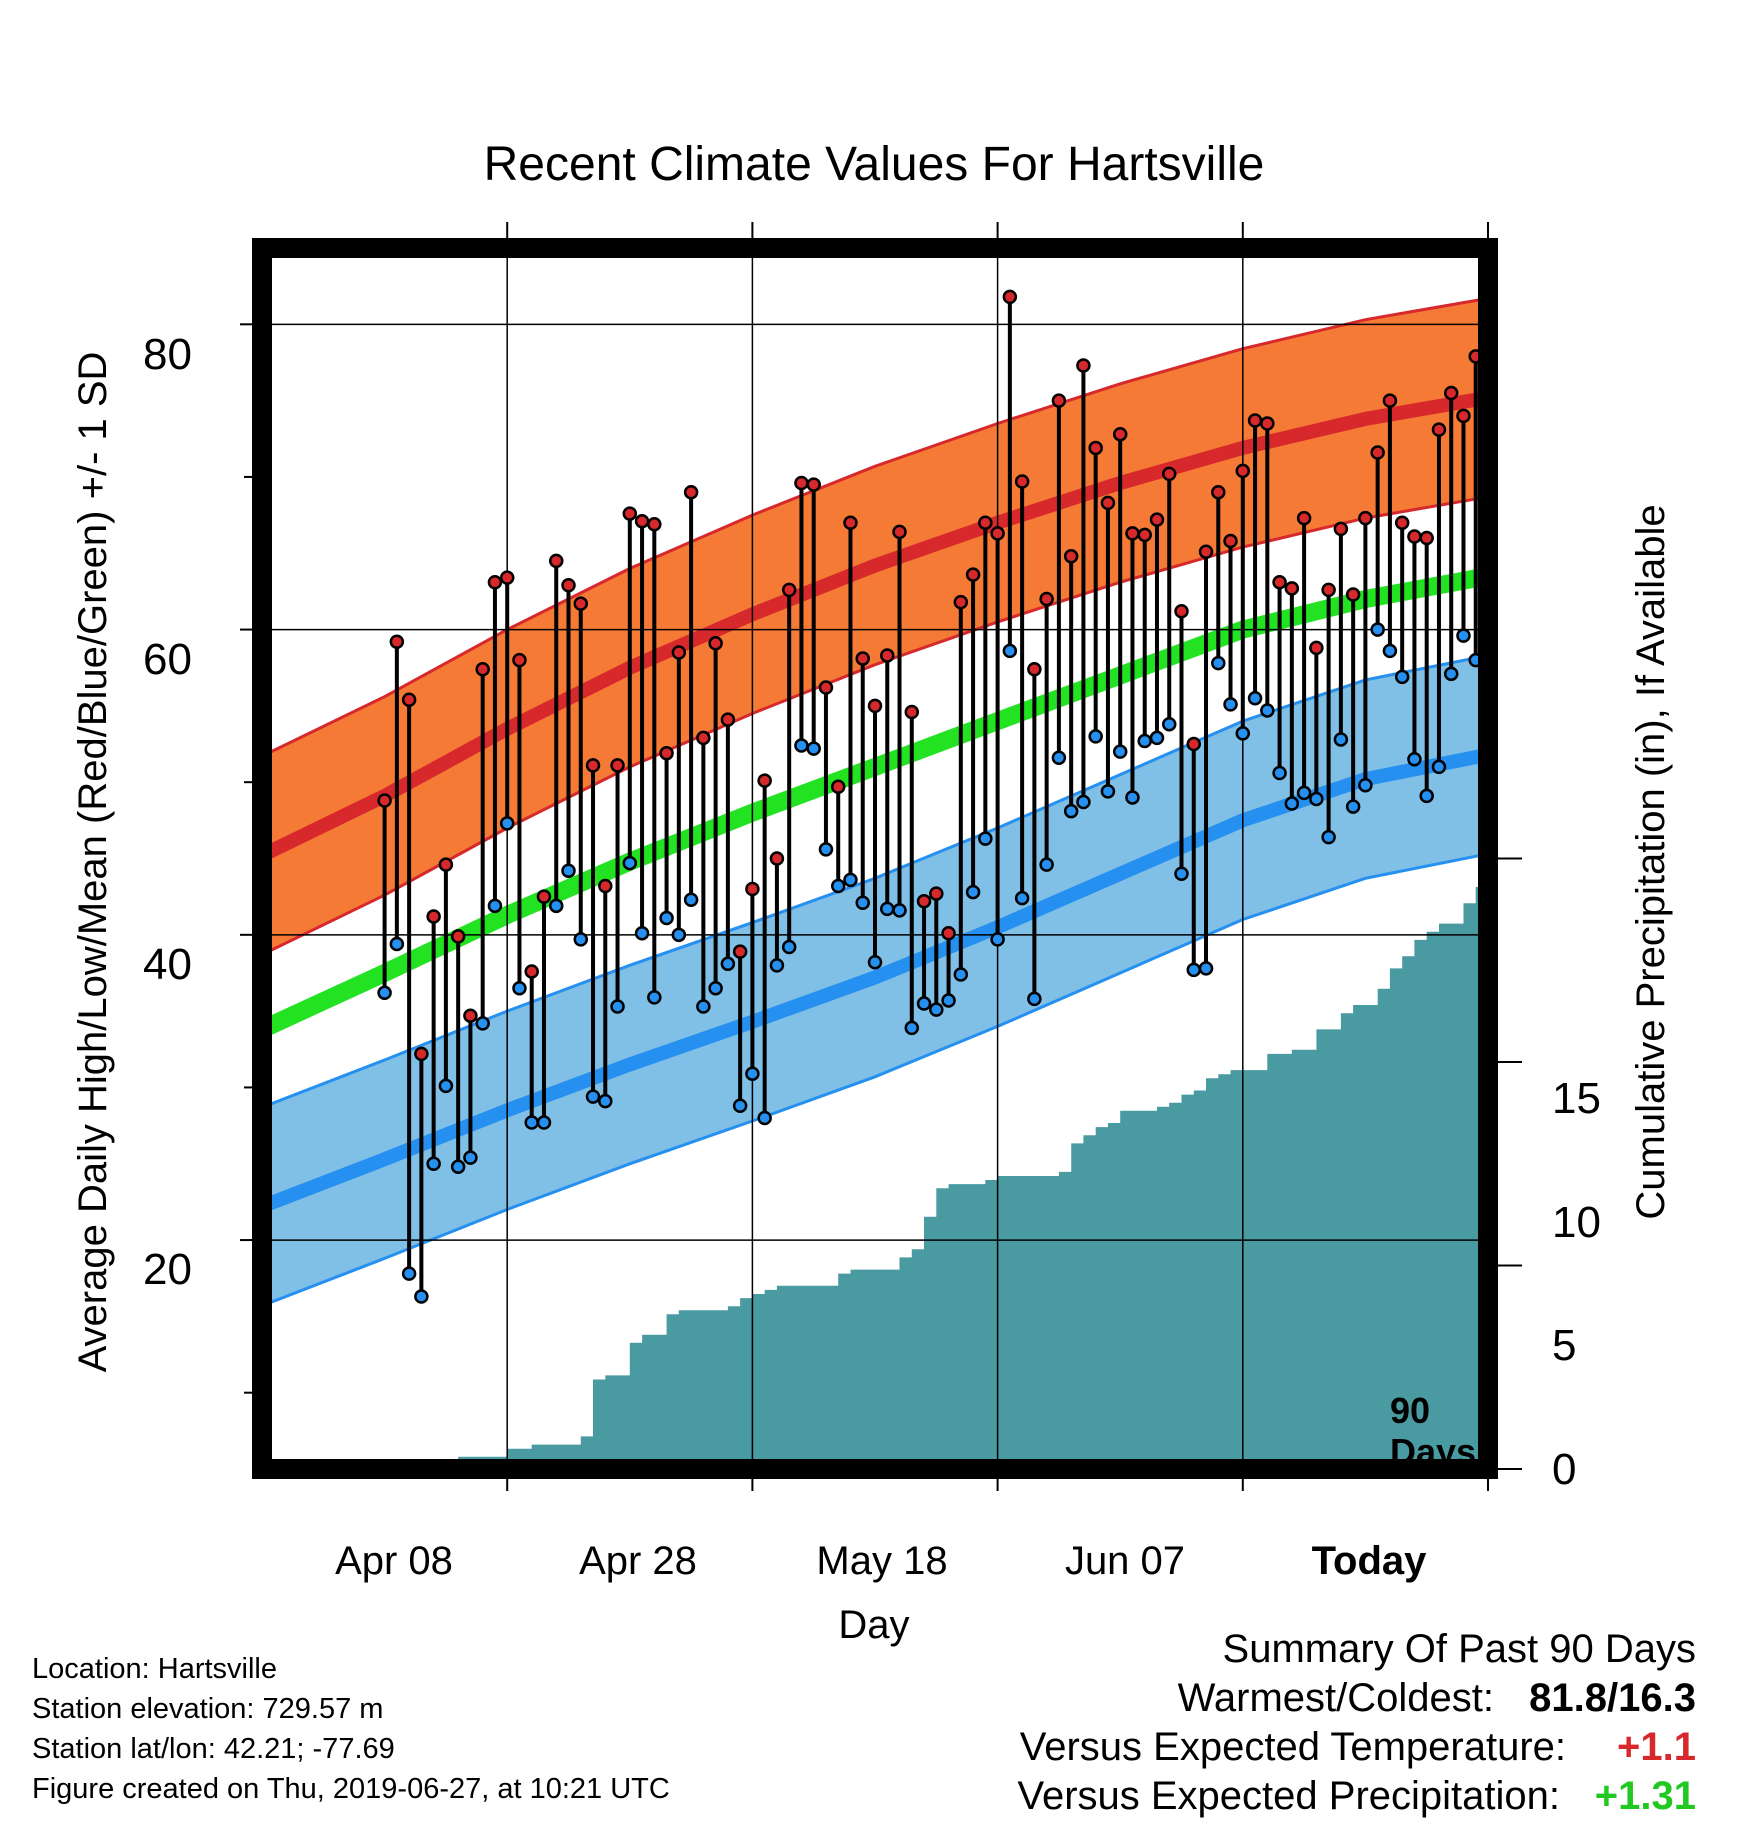  What do you see at coordinates (1576, 1098) in the screenshot?
I see `y2-tick-label-15: 15` at bounding box center [1576, 1098].